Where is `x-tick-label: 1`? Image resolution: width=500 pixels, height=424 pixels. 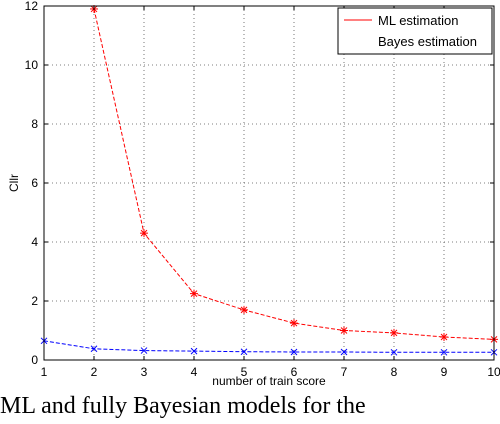 x-tick-label: 1 is located at coordinates (44, 372).